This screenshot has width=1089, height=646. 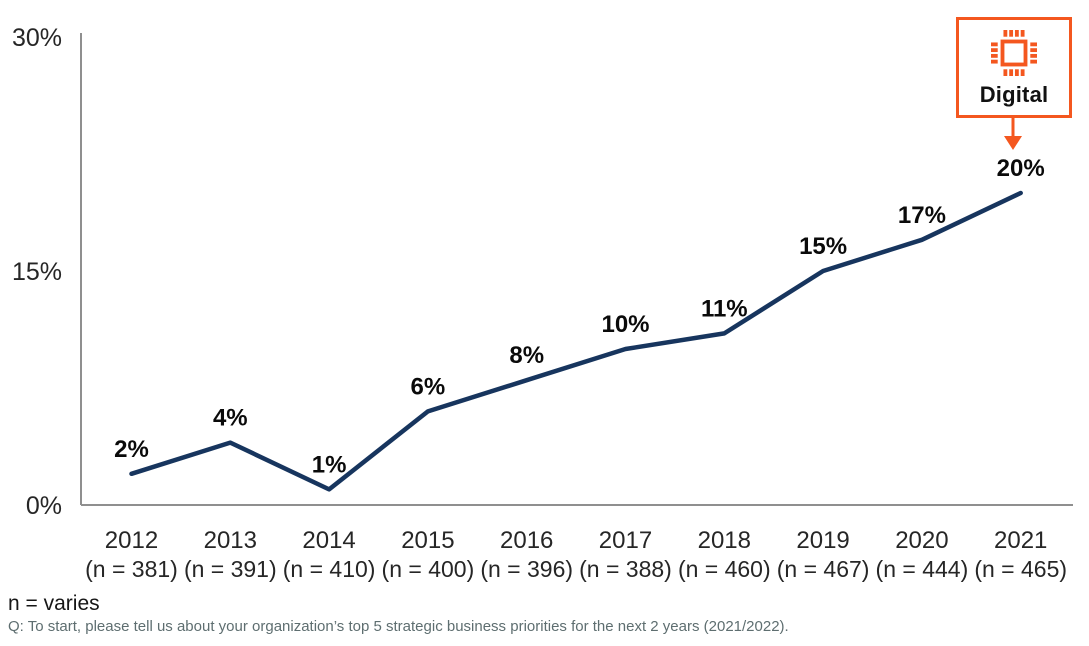 I want to click on x-tick-n-label: (n = 396), so click(x=526, y=569).